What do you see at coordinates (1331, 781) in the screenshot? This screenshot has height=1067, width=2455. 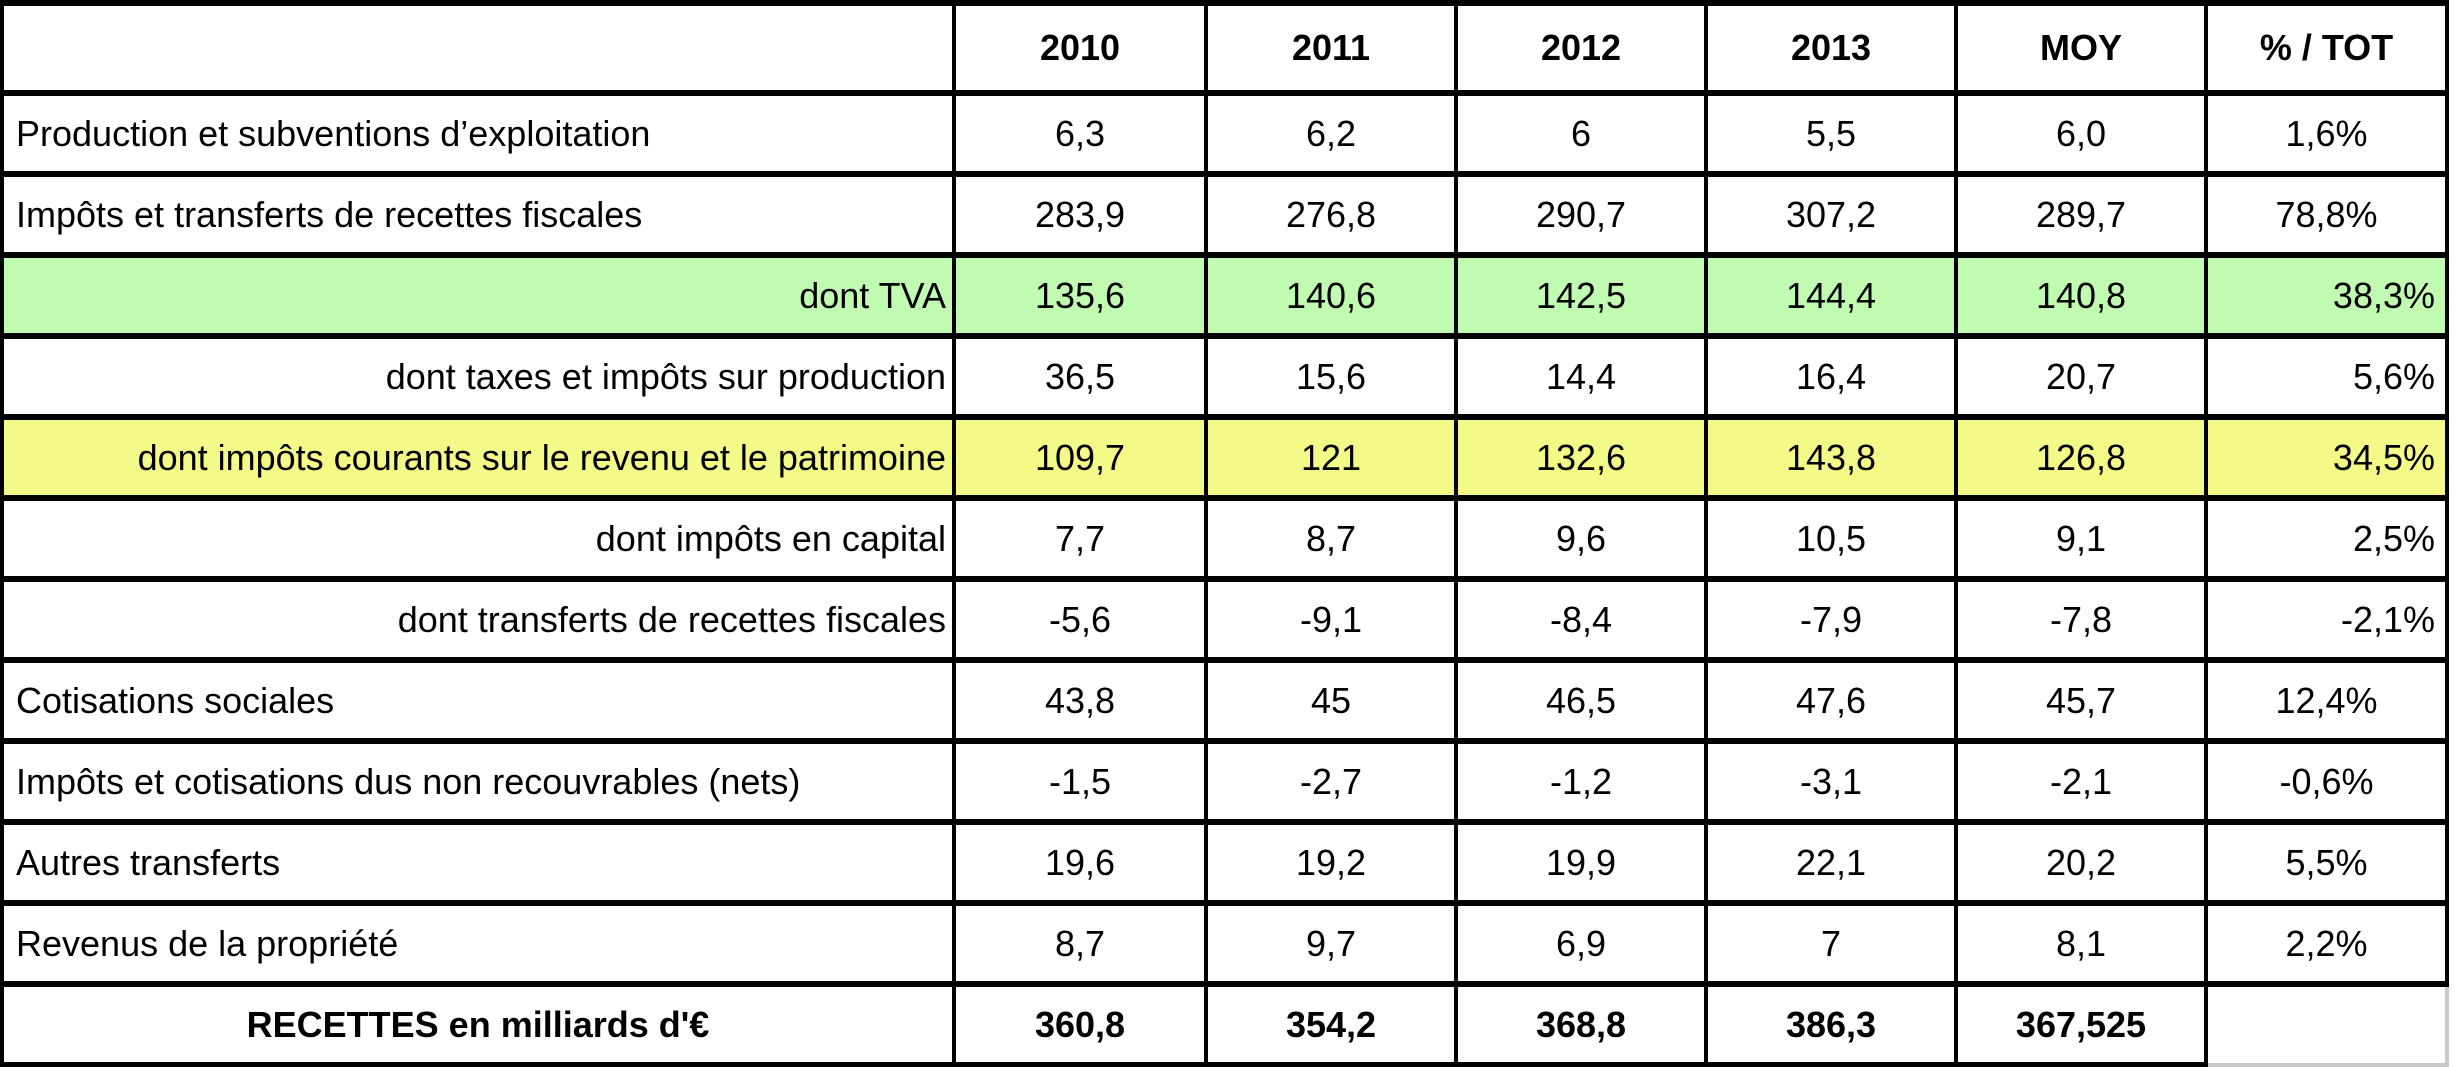 I see `value-cell: -2,7` at bounding box center [1331, 781].